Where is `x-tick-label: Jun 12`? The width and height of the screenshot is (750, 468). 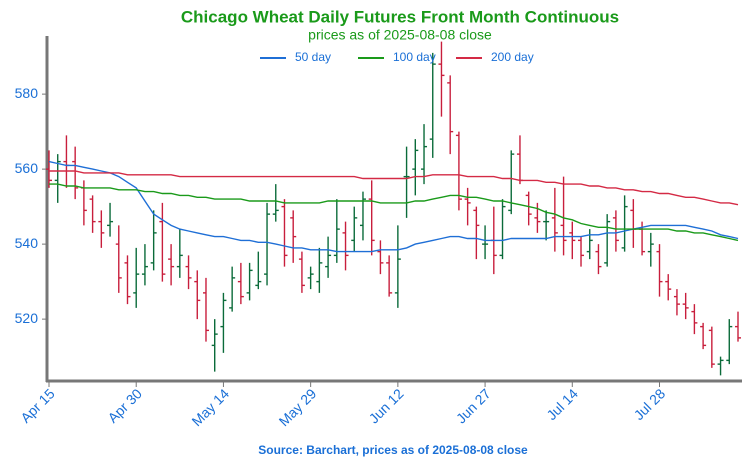
x-tick-label: Jun 12 is located at coordinates (386, 405).